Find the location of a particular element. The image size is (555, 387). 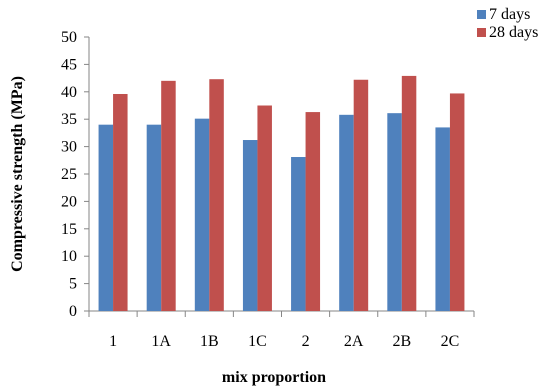

y-tick-label: 30 is located at coordinates (69, 147).